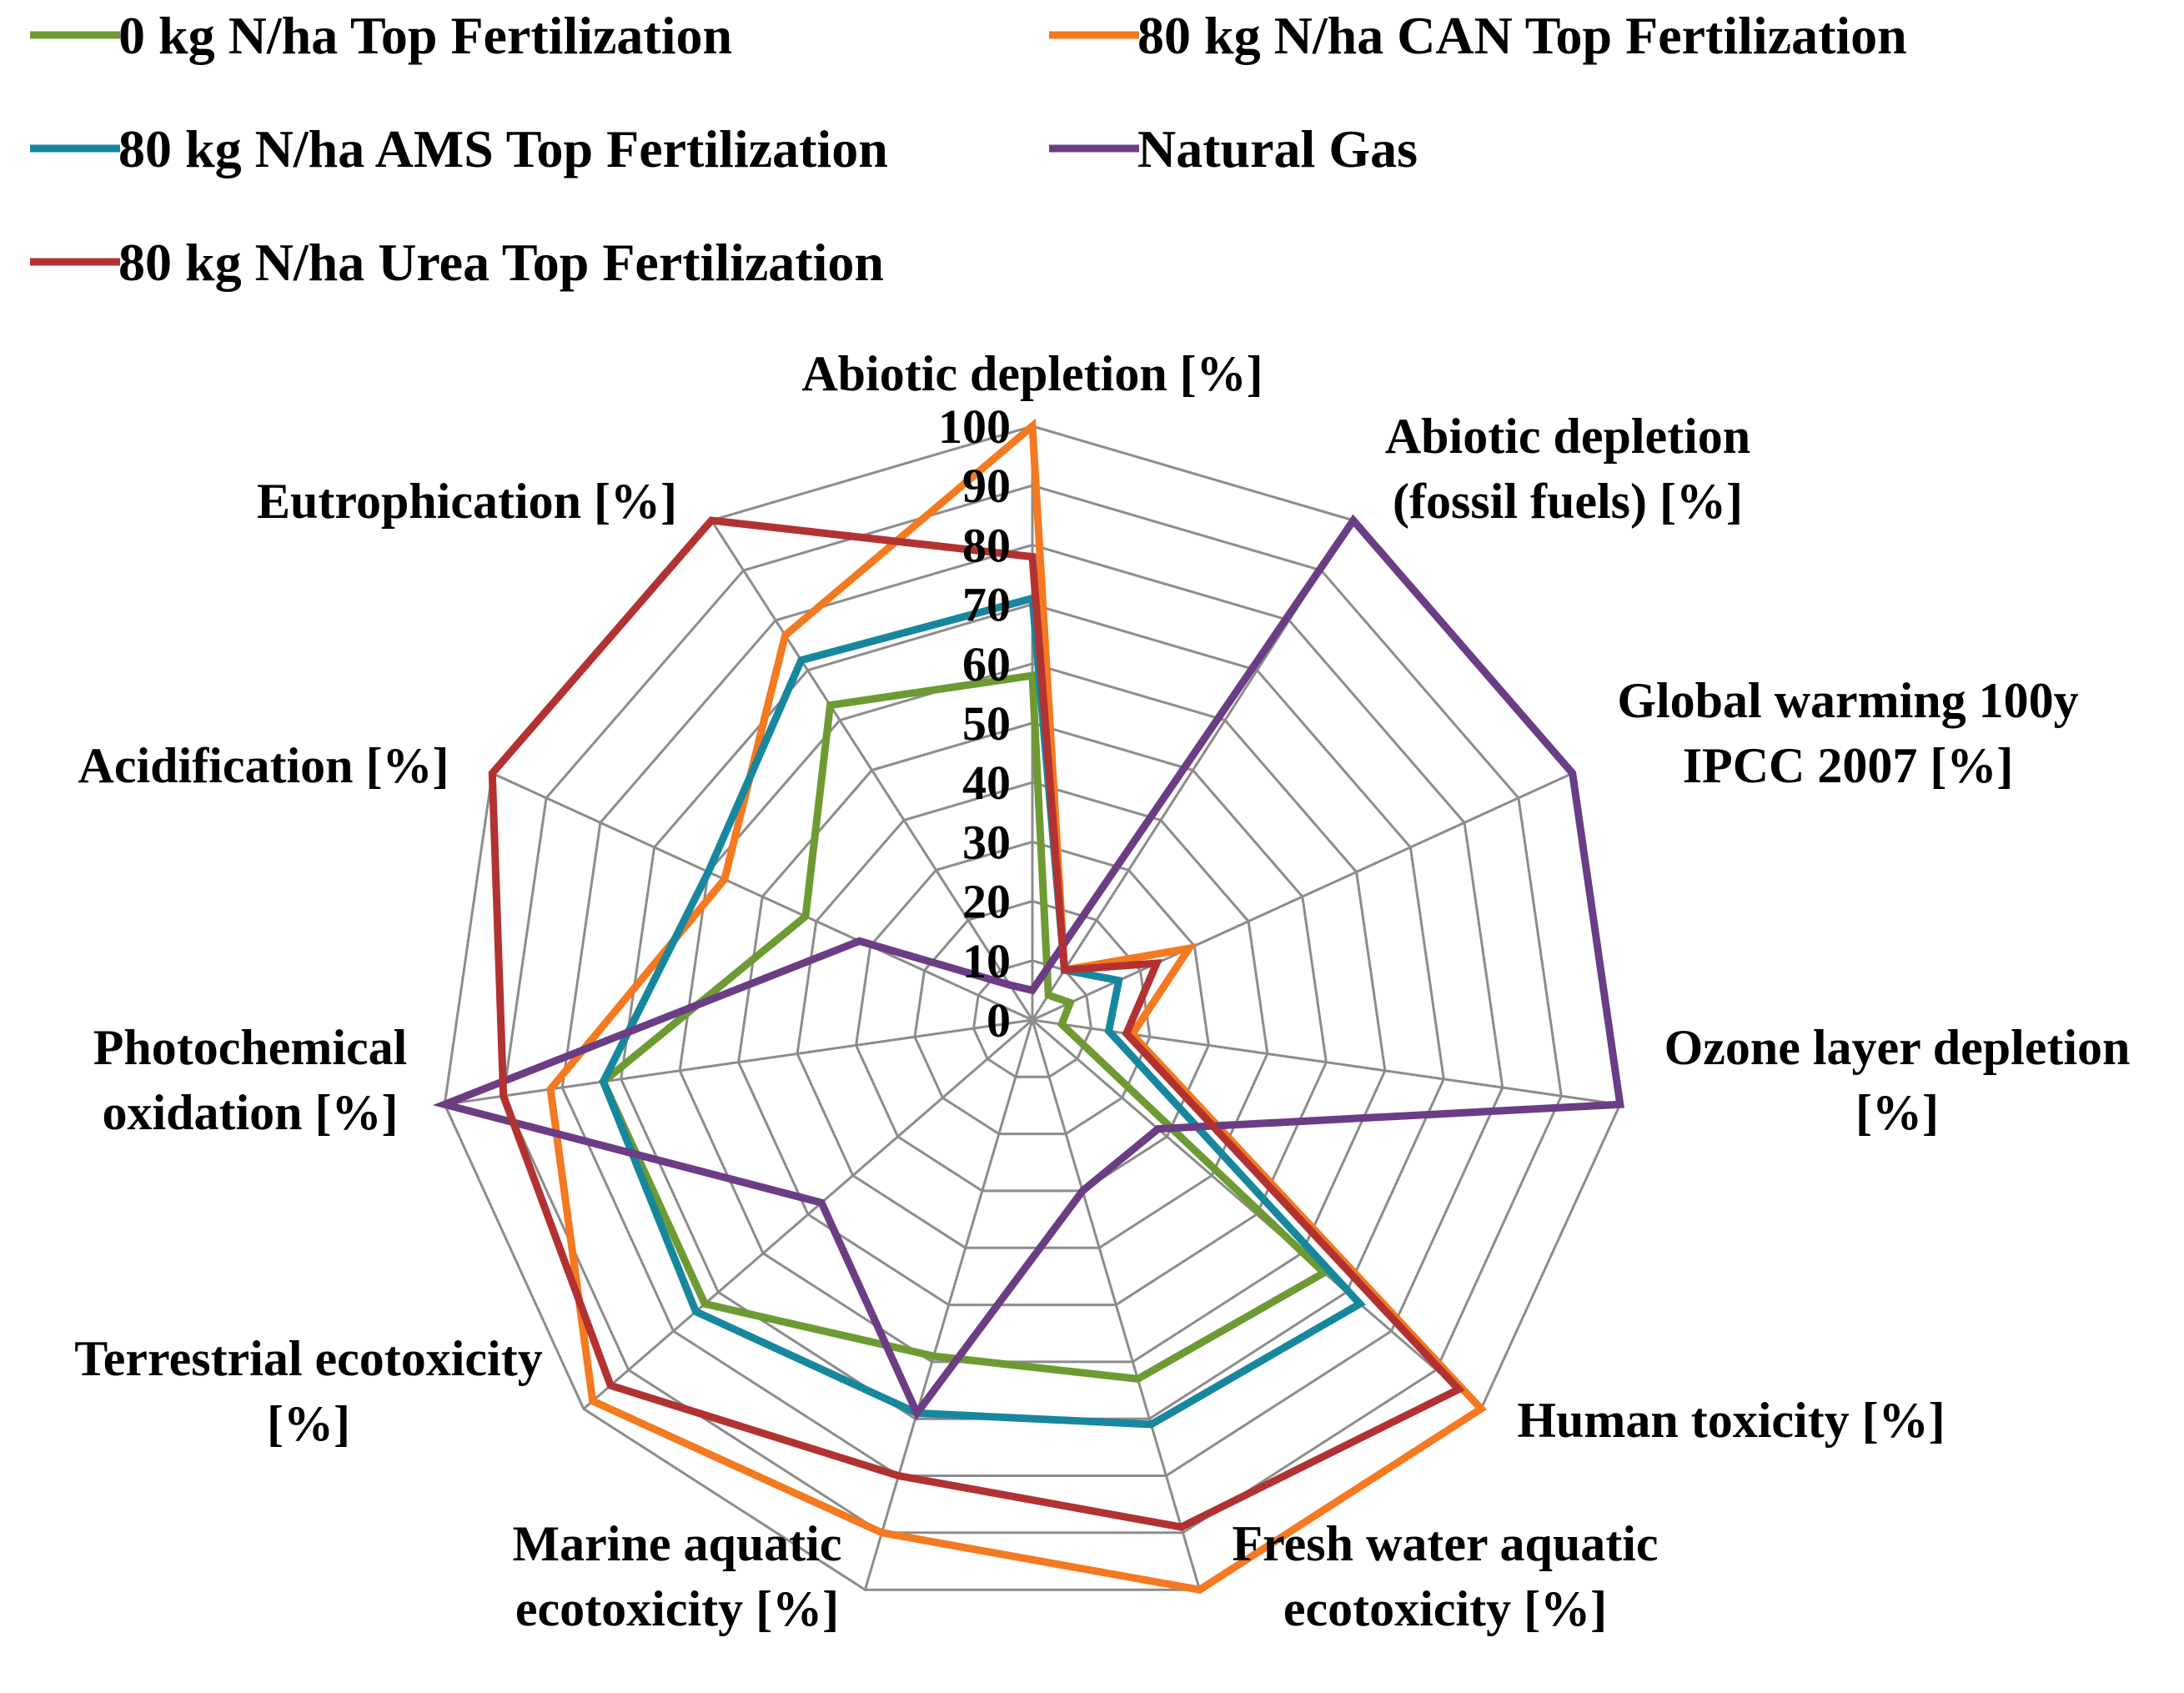  I want to click on axis-label-0: Abiotic depletion [%], so click(1032, 374).